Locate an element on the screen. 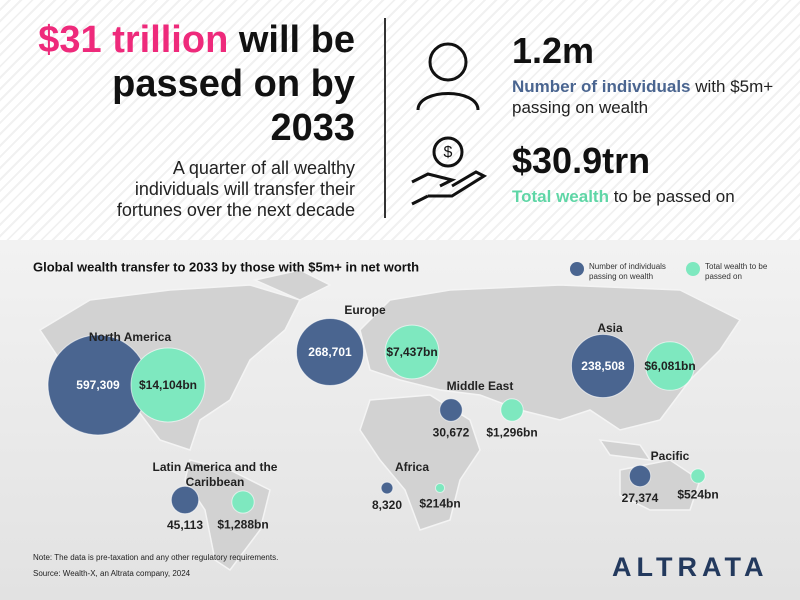 Image resolution: width=800 pixels, height=600 pixels. region-label: Asia is located at coordinates (610, 328).